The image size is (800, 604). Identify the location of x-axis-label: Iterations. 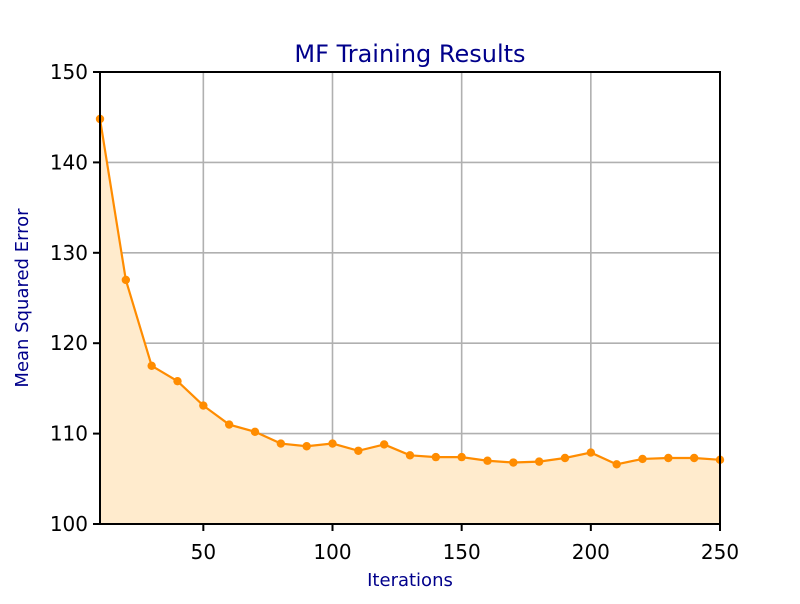
(410, 580).